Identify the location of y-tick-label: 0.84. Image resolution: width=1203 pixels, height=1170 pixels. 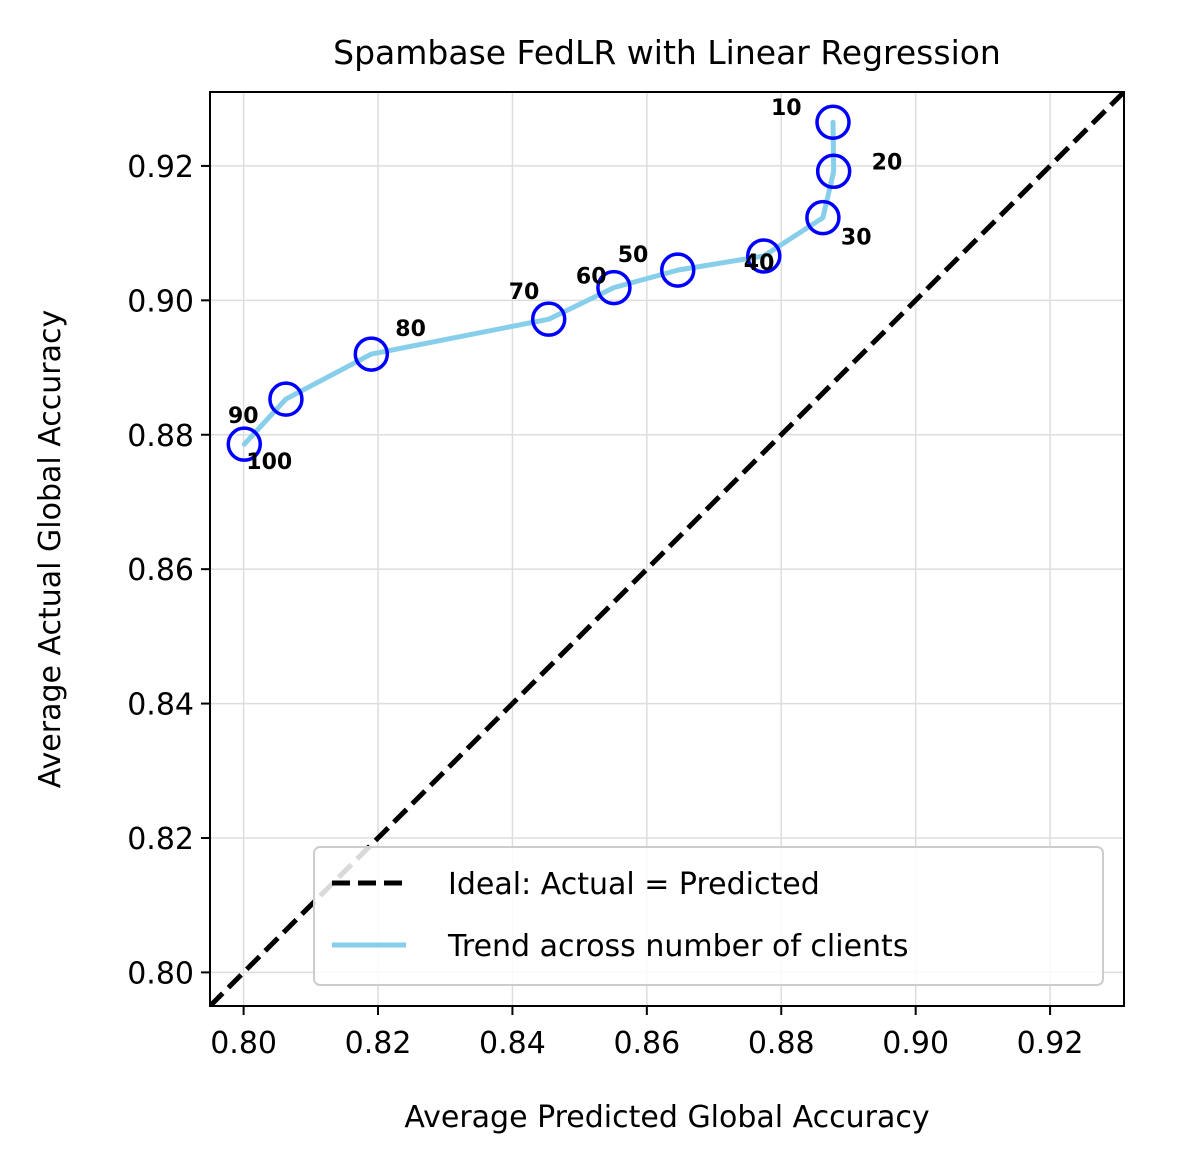
(160, 705).